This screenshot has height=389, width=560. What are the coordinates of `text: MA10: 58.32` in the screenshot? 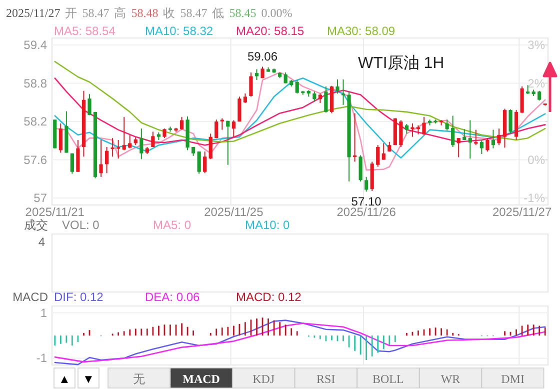 It's located at (179, 31).